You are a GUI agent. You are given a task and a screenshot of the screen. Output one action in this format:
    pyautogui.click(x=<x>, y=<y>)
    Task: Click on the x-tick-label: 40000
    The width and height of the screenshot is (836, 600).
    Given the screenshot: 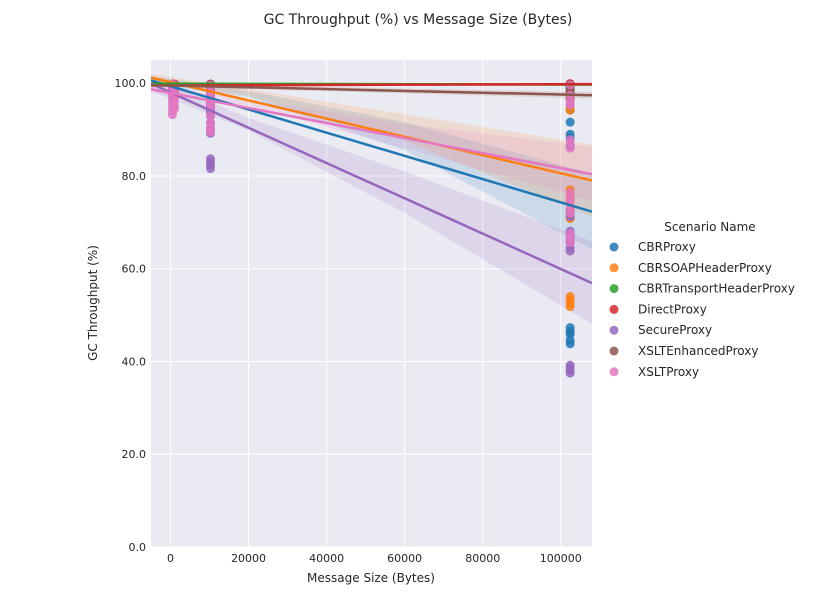 What is the action you would take?
    pyautogui.click(x=326, y=558)
    